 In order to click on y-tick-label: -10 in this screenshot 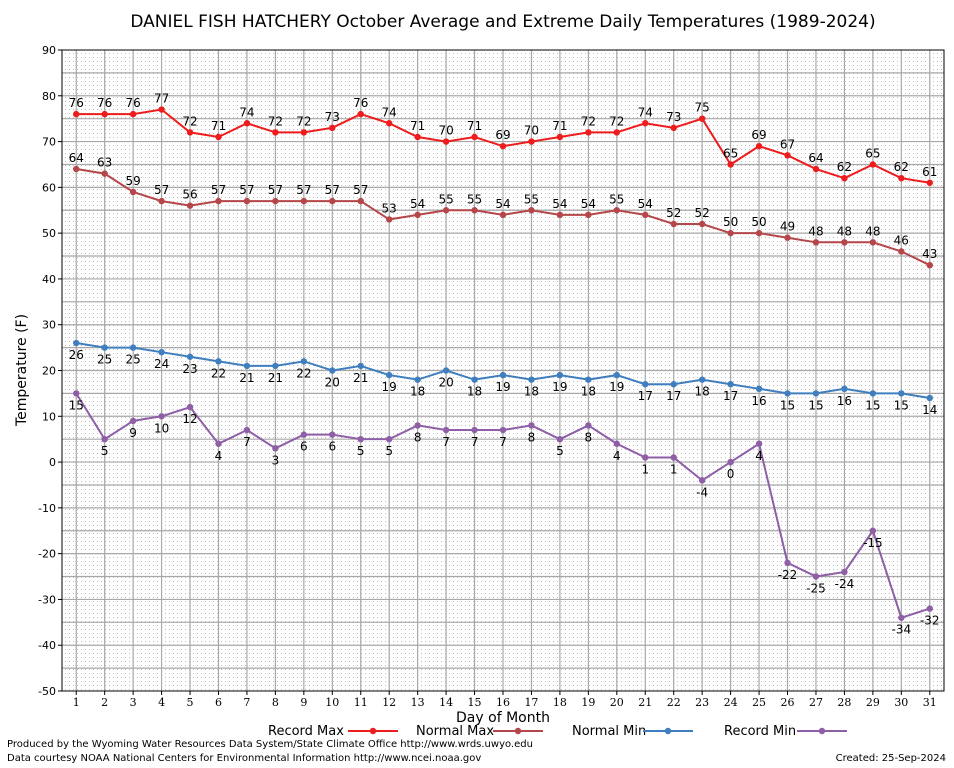, I will do `click(47, 508)`.